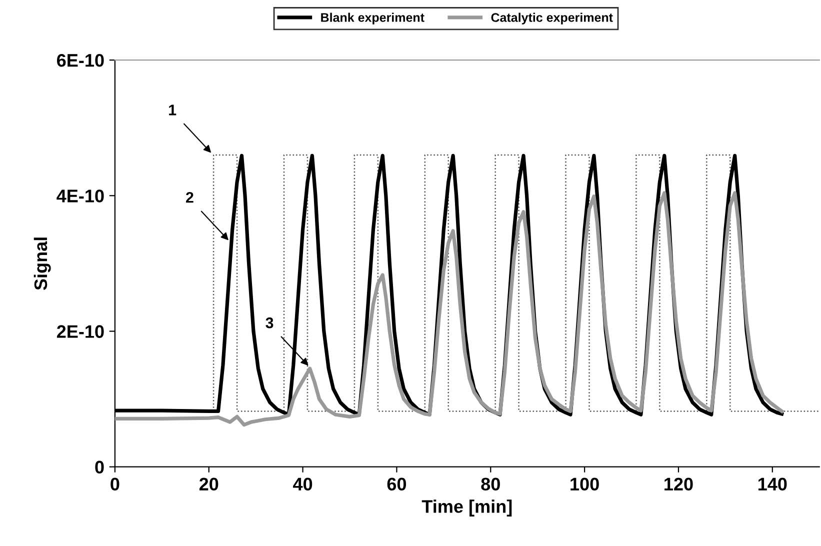  Describe the element at coordinates (42, 264) in the screenshot. I see `y-axis-title: Signal` at that location.